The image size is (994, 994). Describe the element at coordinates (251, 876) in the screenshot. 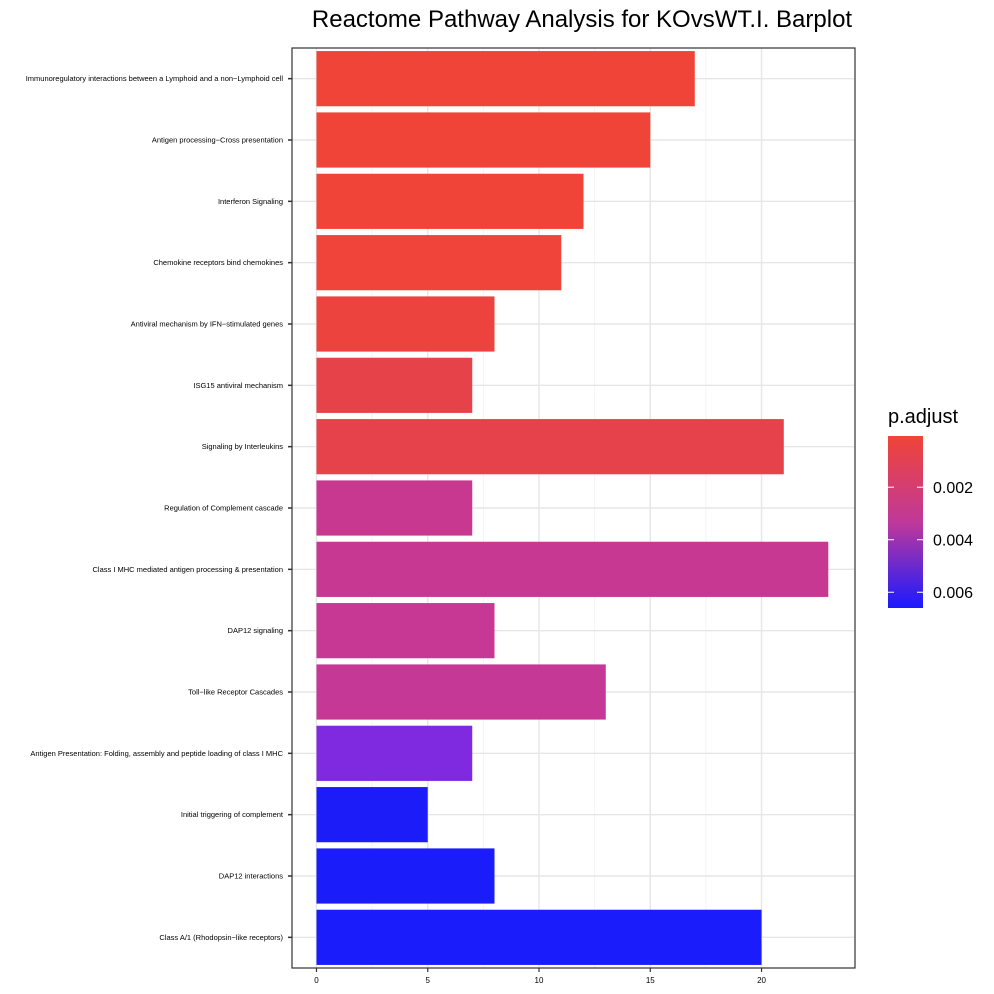

I see `category-label: DAP12 interactions` at that location.